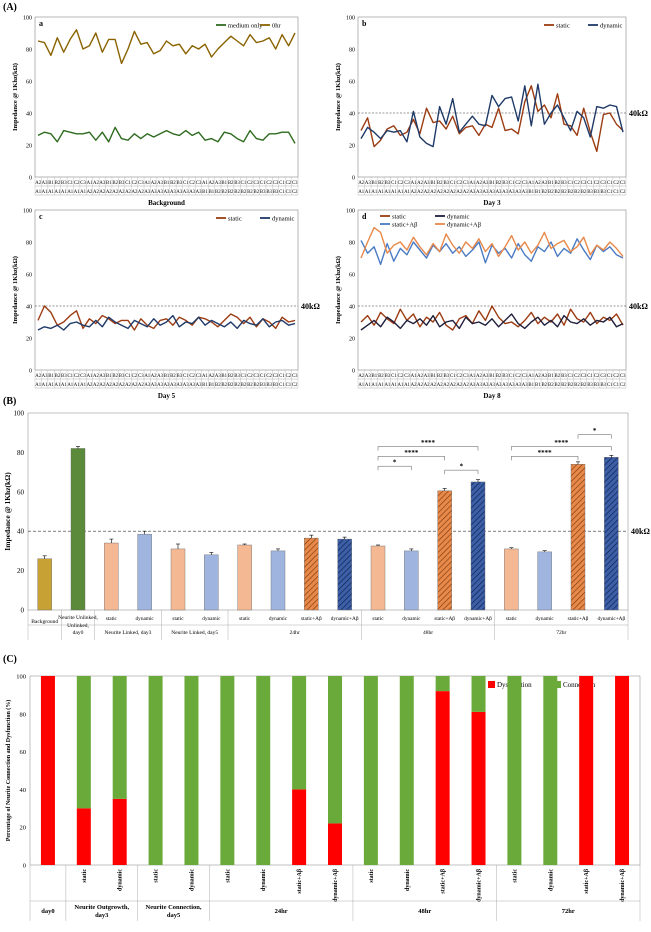 The width and height of the screenshot is (651, 932). I want to click on series-line-dynamic-a-, so click(492, 242).